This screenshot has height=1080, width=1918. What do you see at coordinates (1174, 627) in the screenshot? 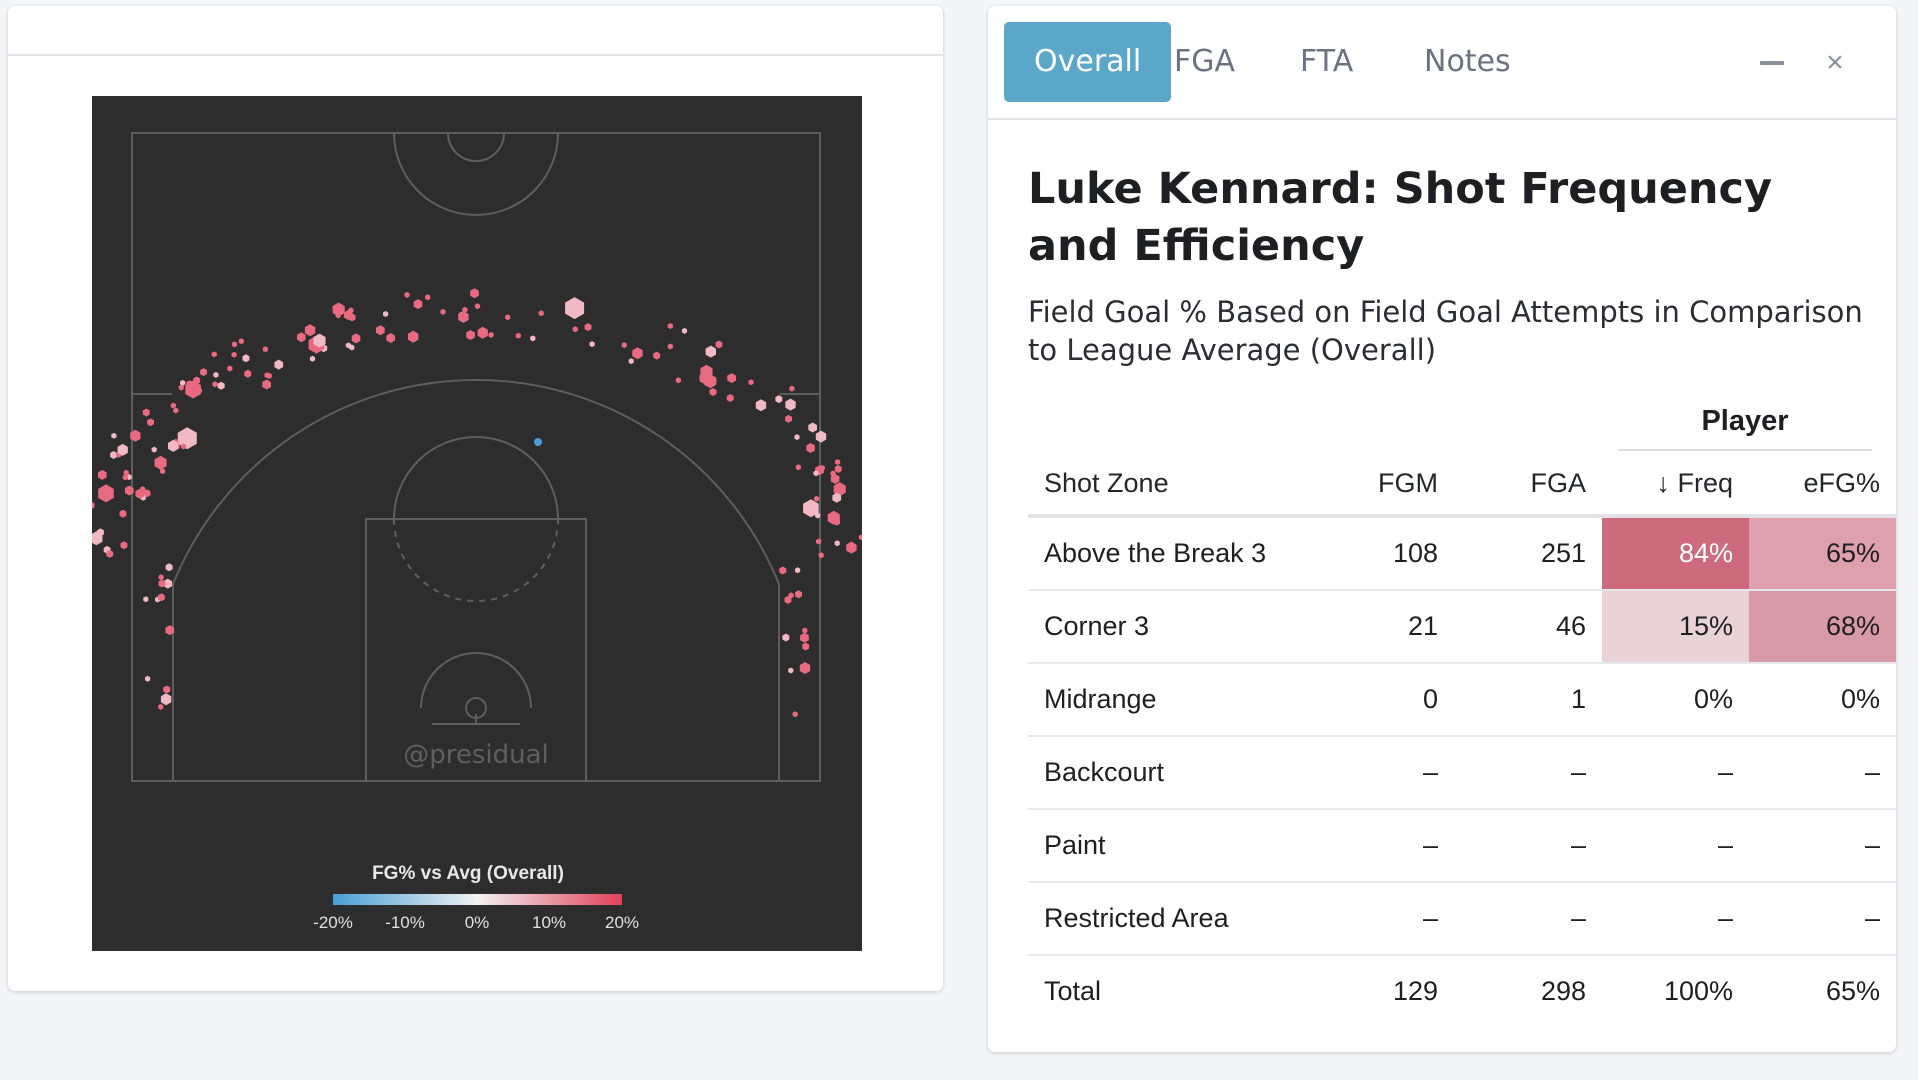
I see `cell-zone: Corner 3` at bounding box center [1174, 627].